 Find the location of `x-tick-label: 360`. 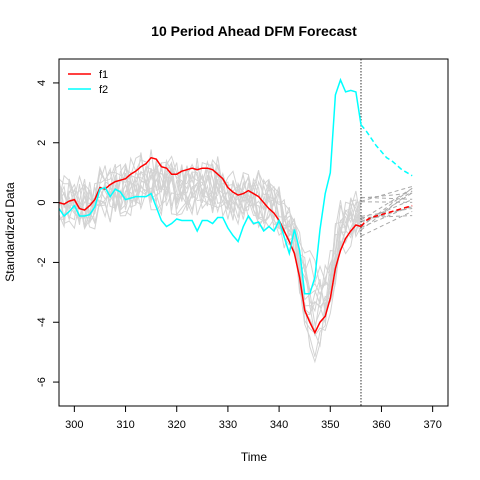

x-tick-label: 360 is located at coordinates (381, 425).